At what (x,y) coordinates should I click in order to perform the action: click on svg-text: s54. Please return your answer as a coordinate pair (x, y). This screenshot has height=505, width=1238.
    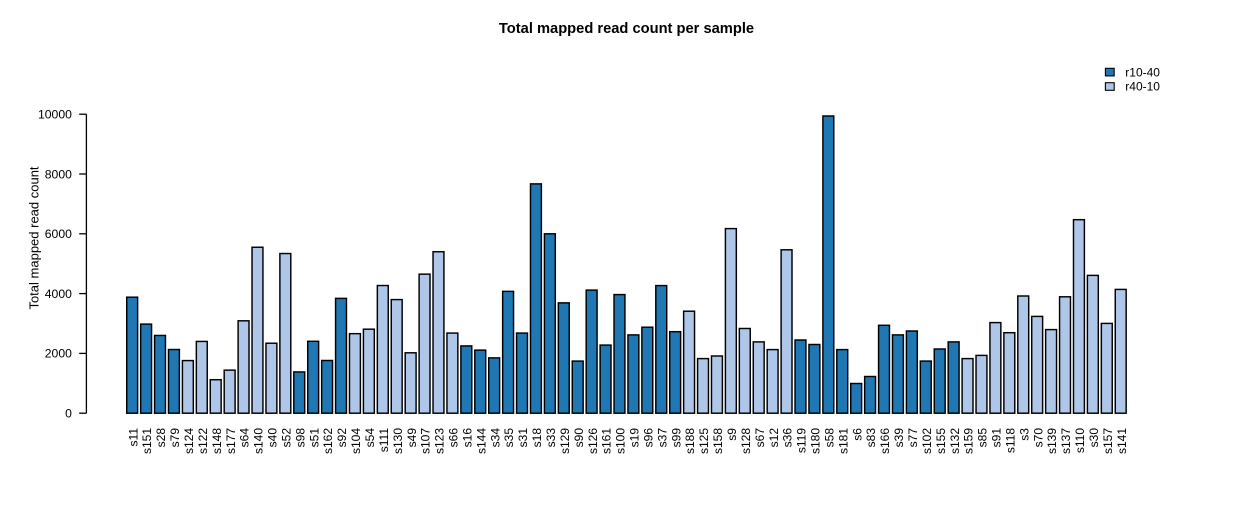
    Looking at the image, I should click on (370, 438).